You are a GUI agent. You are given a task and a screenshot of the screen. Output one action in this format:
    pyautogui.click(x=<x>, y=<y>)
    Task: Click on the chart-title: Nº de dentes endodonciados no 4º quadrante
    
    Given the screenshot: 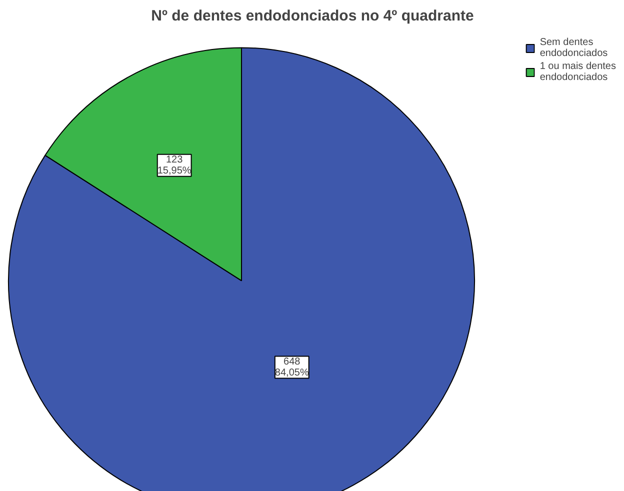 What is the action you would take?
    pyautogui.click(x=312, y=16)
    